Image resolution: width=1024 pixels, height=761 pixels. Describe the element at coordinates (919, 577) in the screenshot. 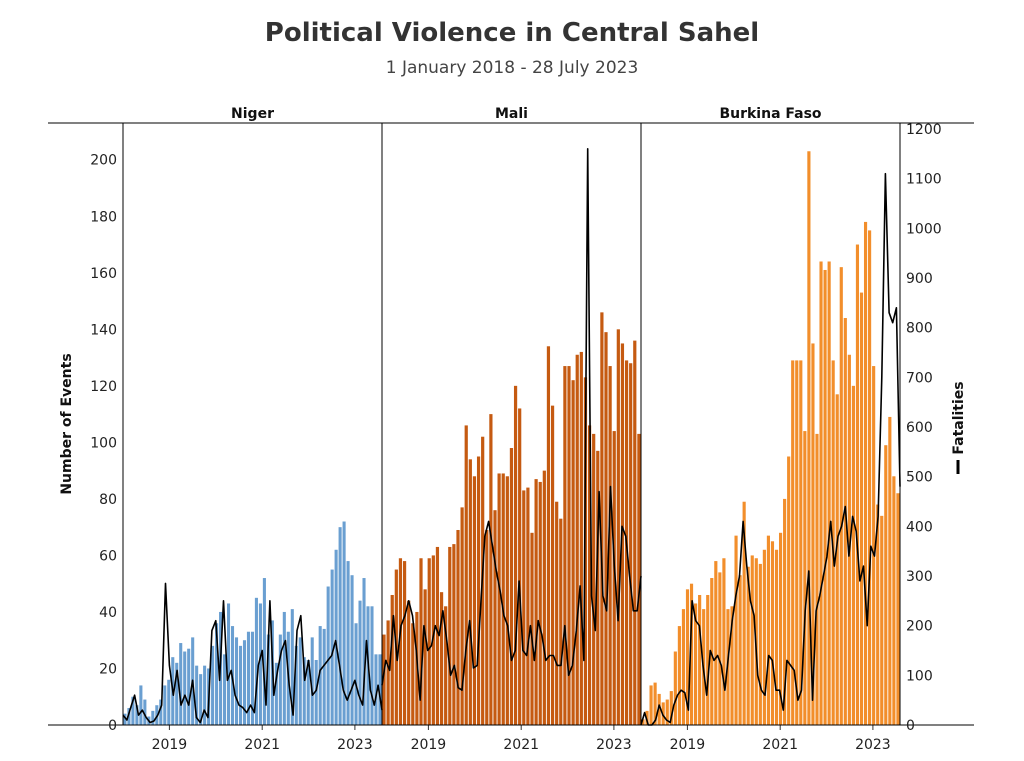

I see `y2-tick-label: 300` at that location.